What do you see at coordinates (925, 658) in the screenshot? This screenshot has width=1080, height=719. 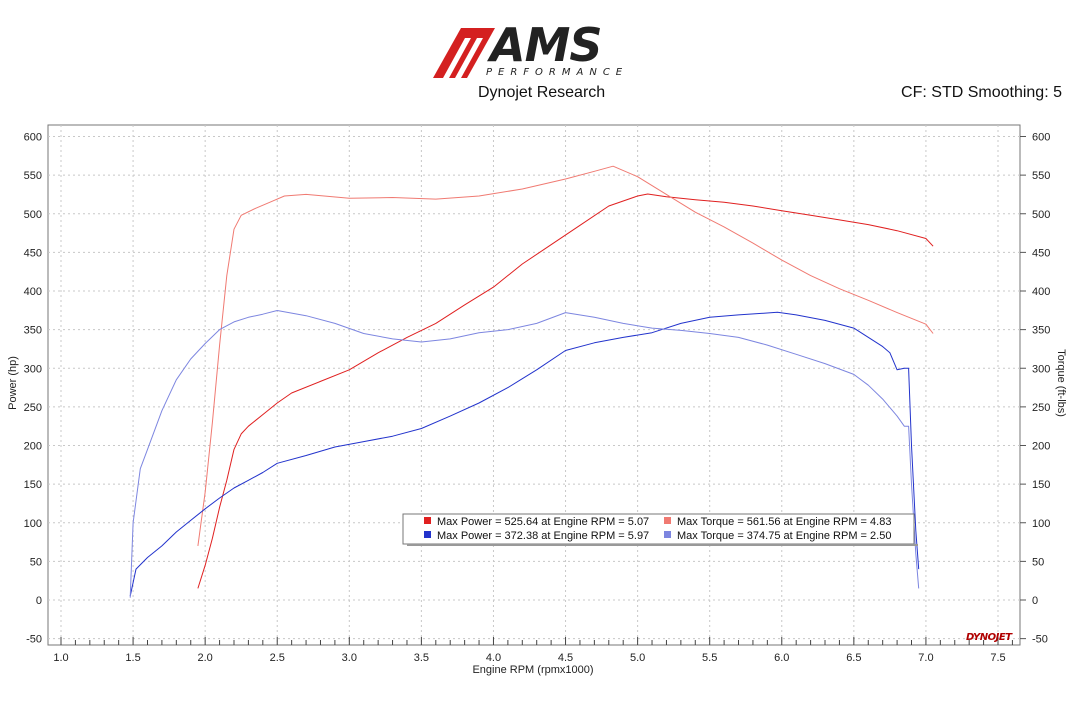 I see `x-tick-label: 7.0` at bounding box center [925, 658].